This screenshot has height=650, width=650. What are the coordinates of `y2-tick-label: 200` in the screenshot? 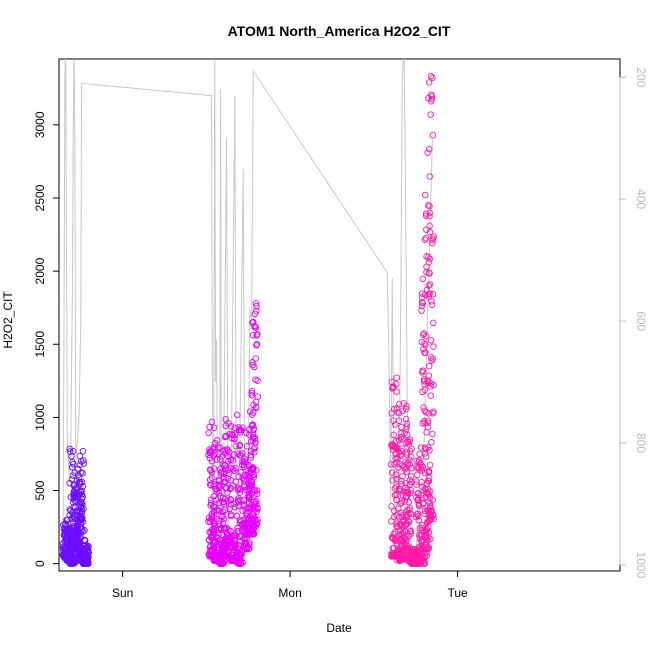 It's located at (641, 77).